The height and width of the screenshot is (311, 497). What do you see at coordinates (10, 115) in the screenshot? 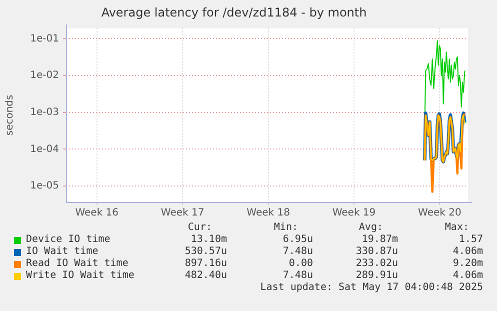
I see `y-axis-title: seconds` at bounding box center [10, 115].